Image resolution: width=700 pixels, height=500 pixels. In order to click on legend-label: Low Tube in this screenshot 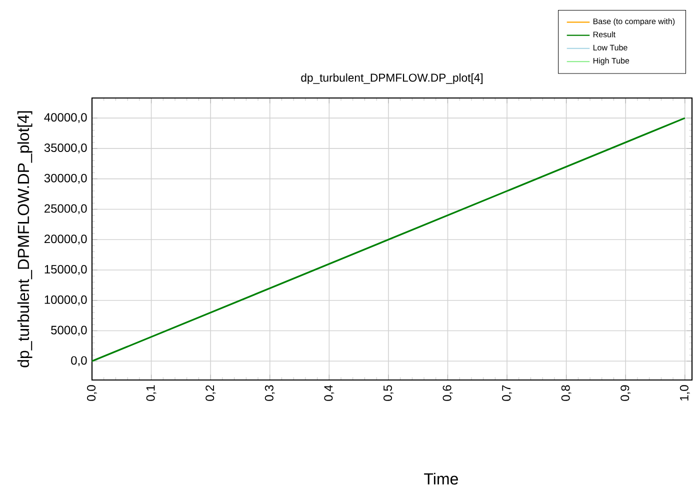, I will do `click(610, 47)`.